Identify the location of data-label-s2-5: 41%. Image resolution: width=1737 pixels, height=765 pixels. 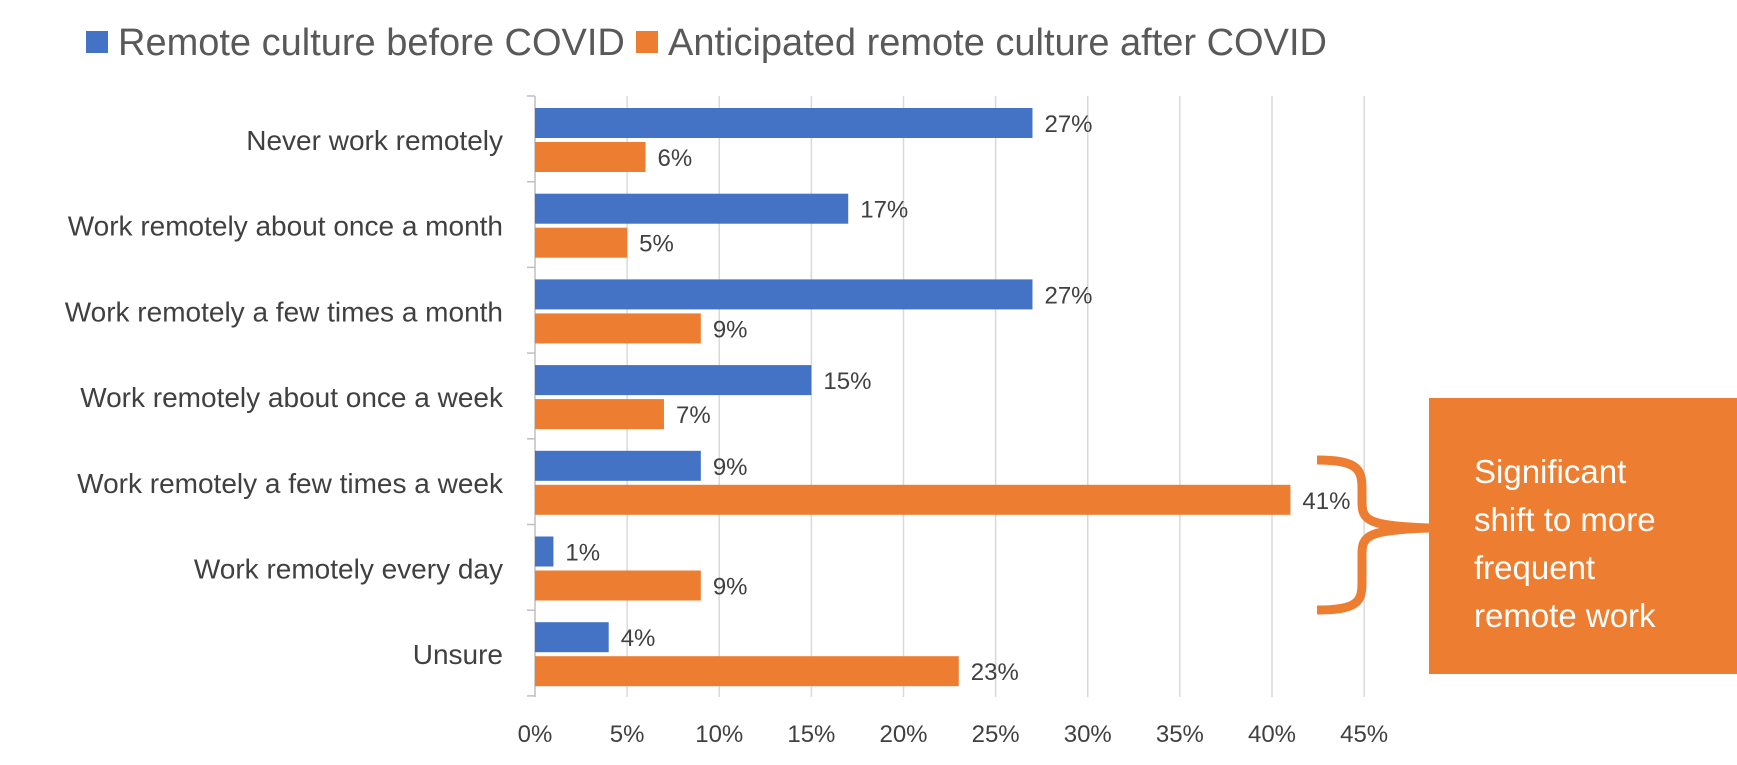
(1326, 501).